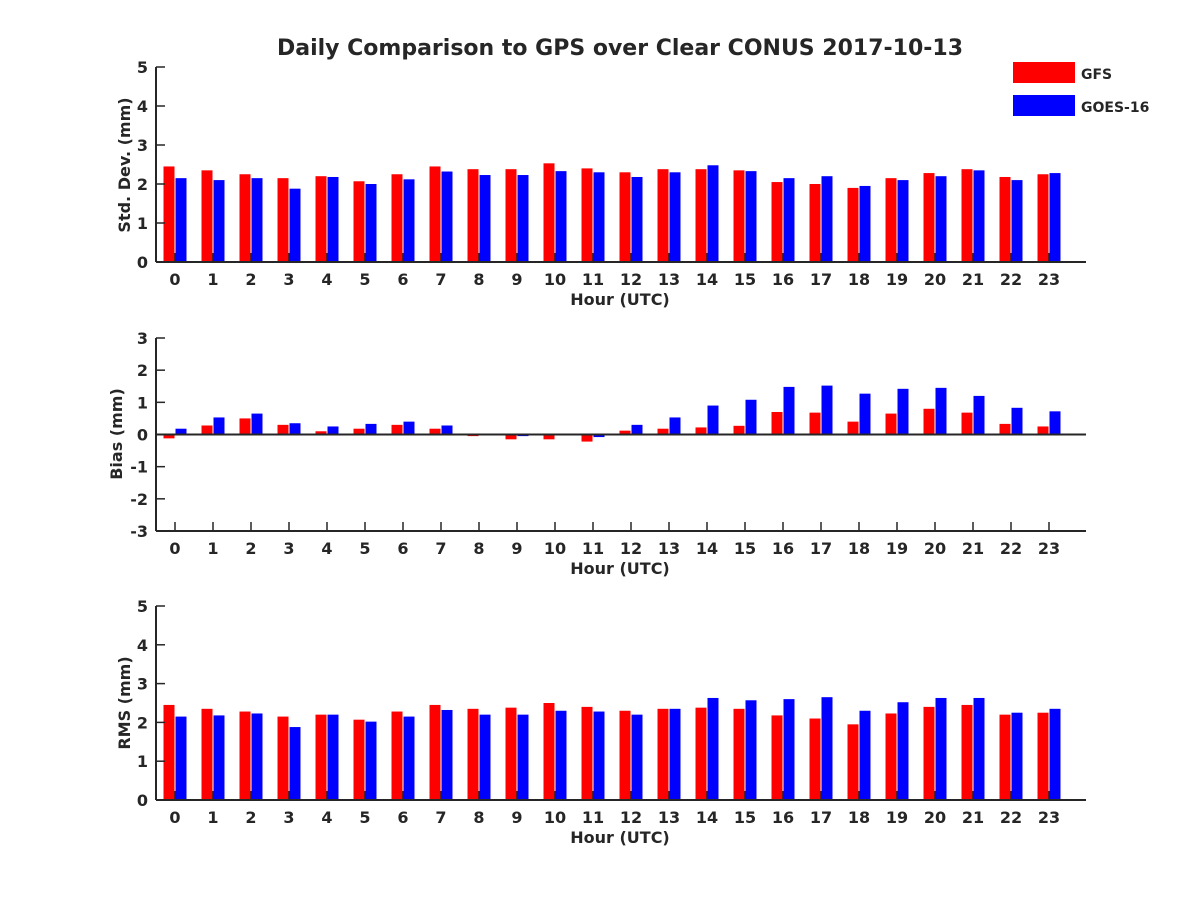 The width and height of the screenshot is (1200, 904). What do you see at coordinates (865, 755) in the screenshot?
I see `bar-rms-goes-16-h18` at bounding box center [865, 755].